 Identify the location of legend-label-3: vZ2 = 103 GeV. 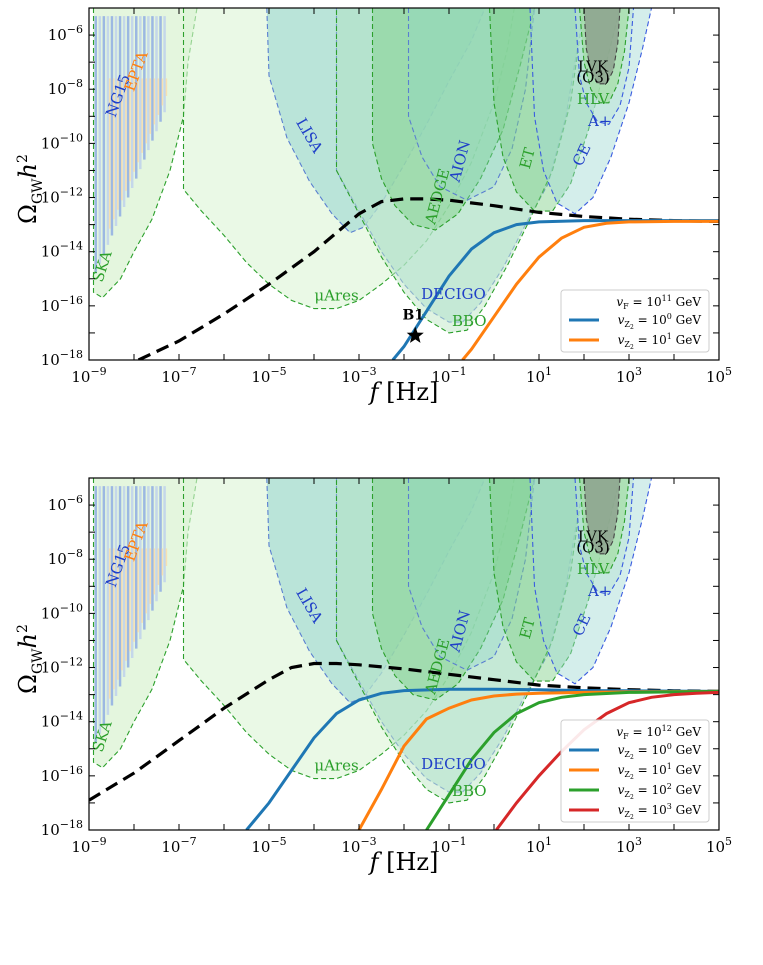
(660, 811).